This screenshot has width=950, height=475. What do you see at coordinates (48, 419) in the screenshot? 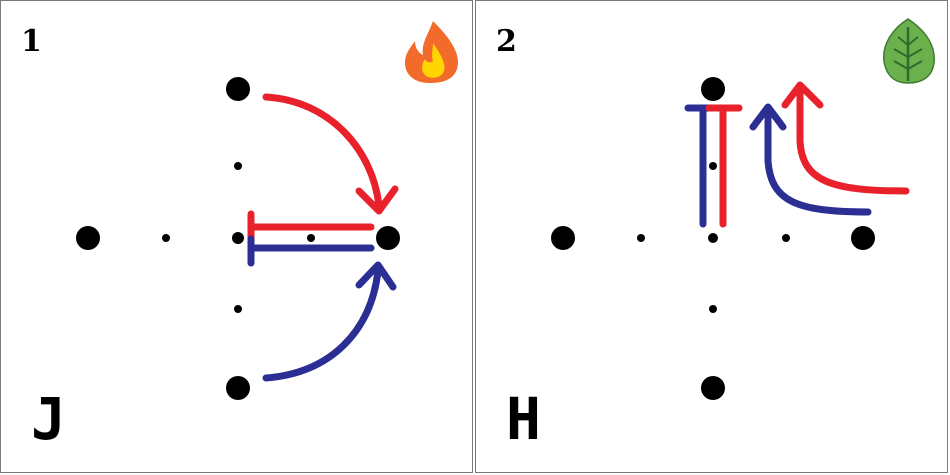
I see `panel-letter: J` at bounding box center [48, 419].